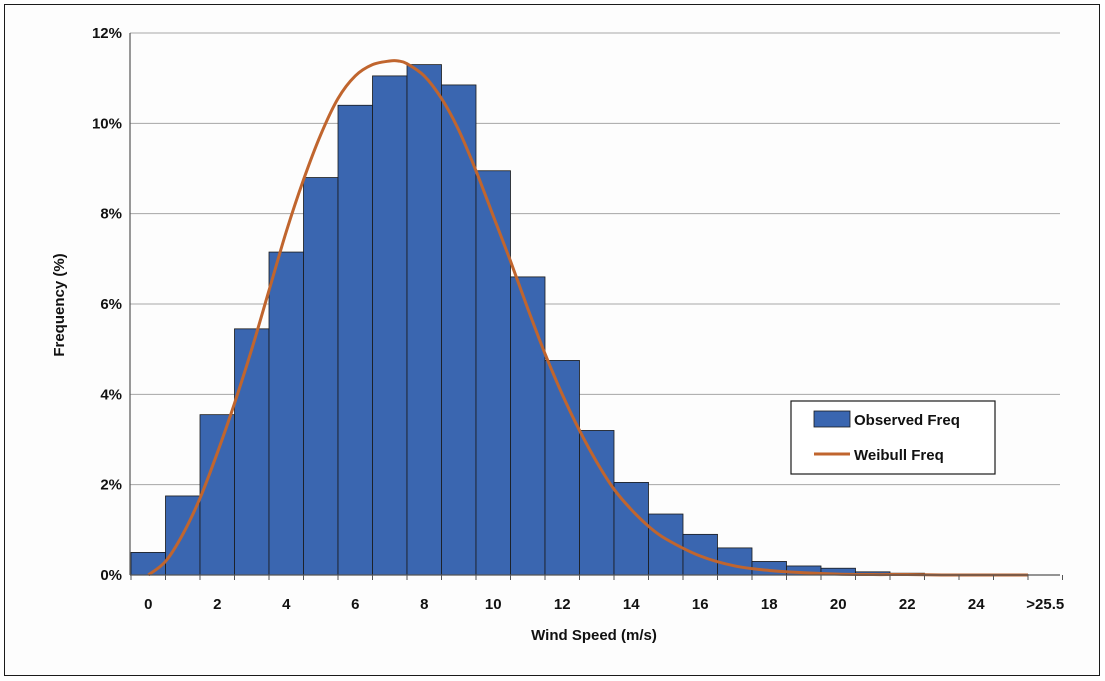 This screenshot has width=1105, height=681. What do you see at coordinates (1045, 604) in the screenshot?
I see `x-tick-label: >25.5` at bounding box center [1045, 604].